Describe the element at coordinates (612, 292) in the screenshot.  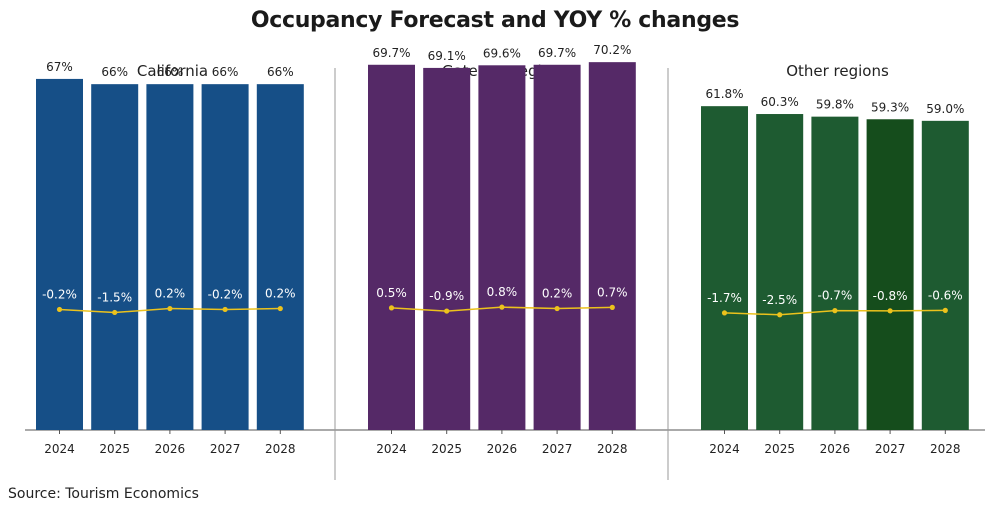
I see `yoy-label: 0.7%` at that location.